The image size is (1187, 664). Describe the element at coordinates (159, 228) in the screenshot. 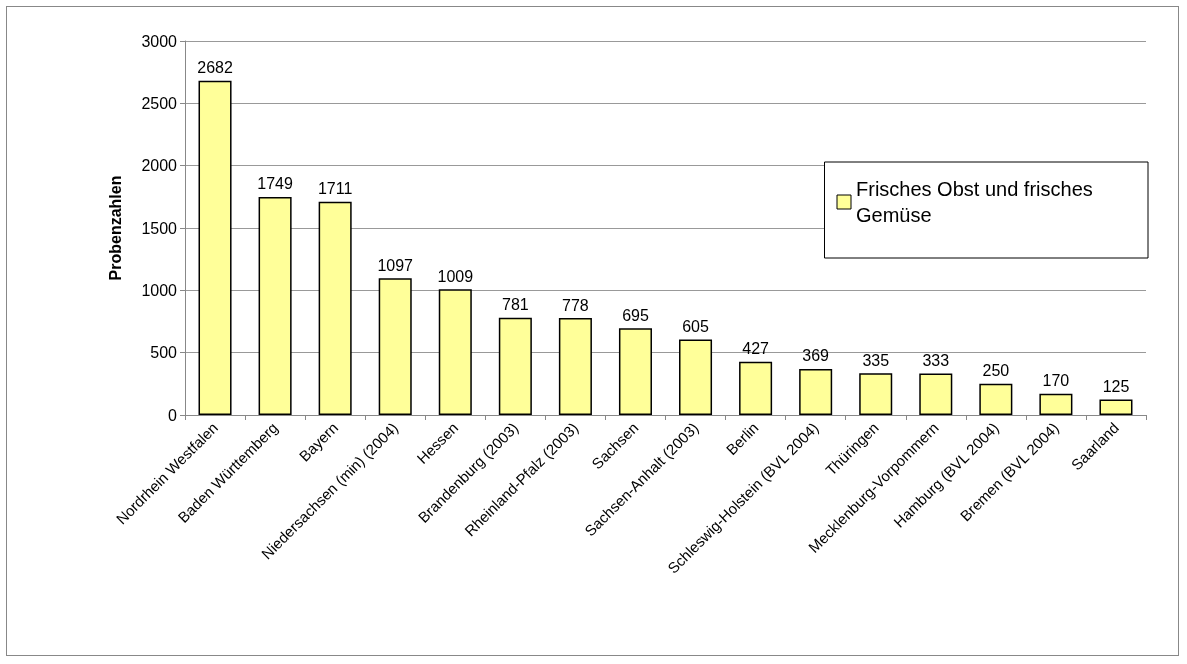

I see `y-tick-label: 1500` at that location.